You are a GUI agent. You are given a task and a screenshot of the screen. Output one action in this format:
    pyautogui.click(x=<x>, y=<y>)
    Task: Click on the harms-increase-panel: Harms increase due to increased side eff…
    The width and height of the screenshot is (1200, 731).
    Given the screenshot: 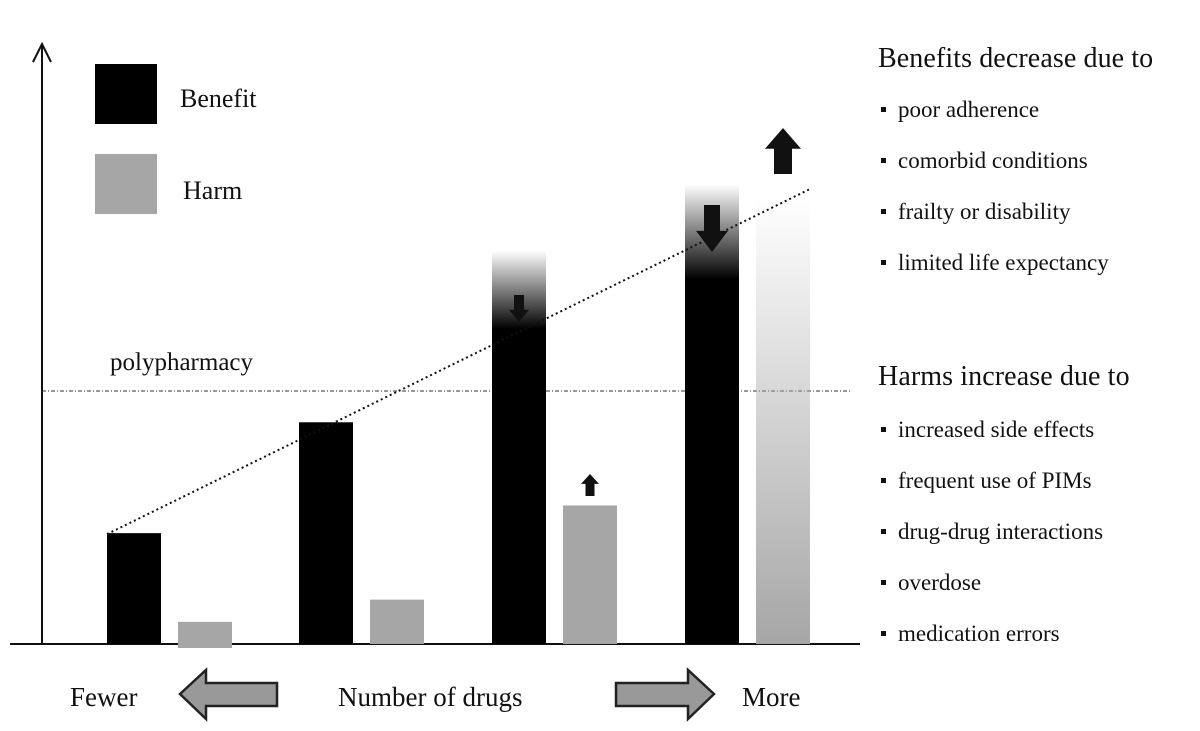 What is the action you would take?
    pyautogui.click(x=1038, y=509)
    